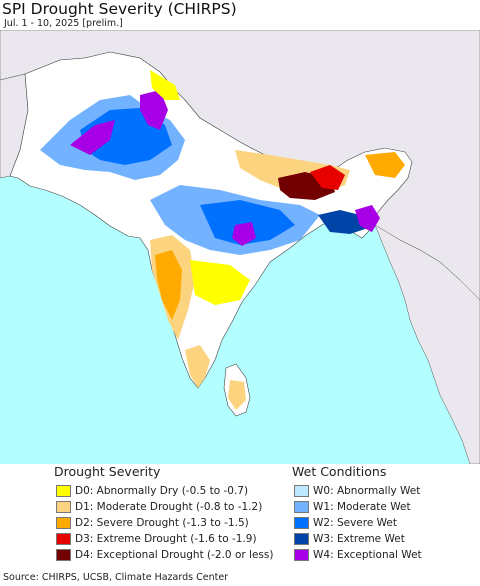 The height and width of the screenshot is (586, 480). What do you see at coordinates (63, 491) in the screenshot?
I see `legend-swatch-d0` at bounding box center [63, 491].